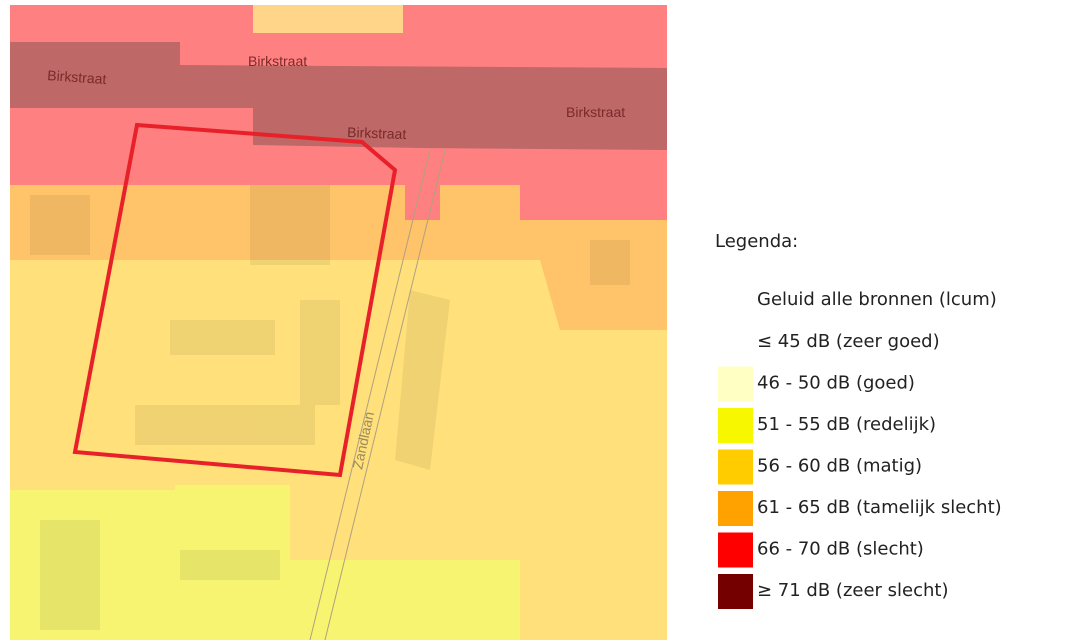 The width and height of the screenshot is (1069, 643). Describe the element at coordinates (879, 507) in the screenshot. I see `legend-label: 61 - 65 dB (tamelijk slecht)` at that location.